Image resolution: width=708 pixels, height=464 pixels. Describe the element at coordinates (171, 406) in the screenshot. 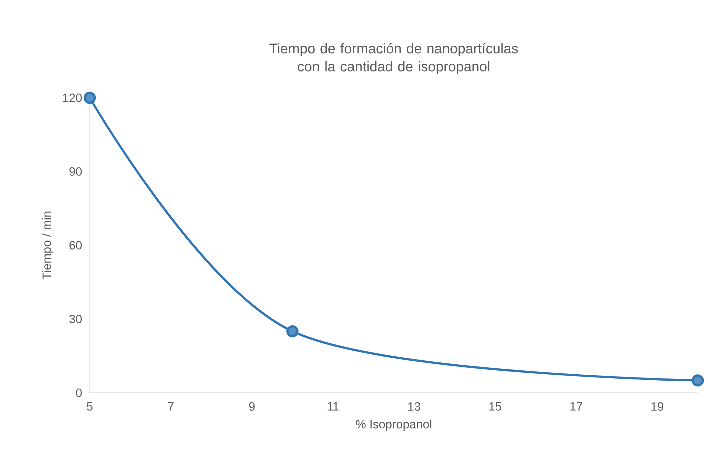

I see `x-tick-label: 7` at that location.